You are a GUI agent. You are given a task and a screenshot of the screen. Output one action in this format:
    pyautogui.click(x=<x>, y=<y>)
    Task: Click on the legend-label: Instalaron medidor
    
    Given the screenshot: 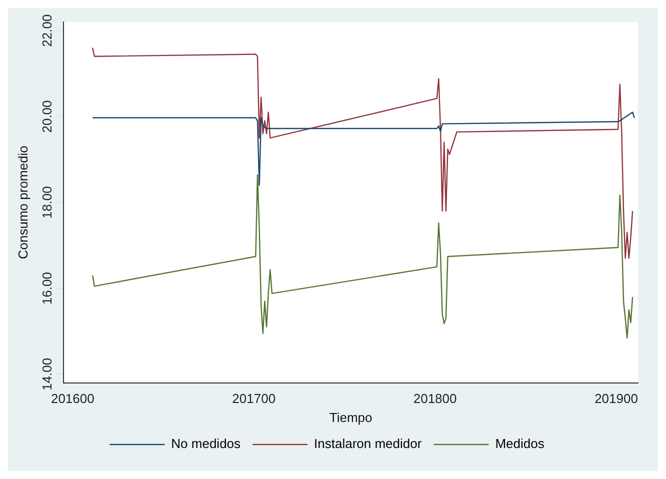 What is the action you would take?
    pyautogui.click(x=368, y=444)
    